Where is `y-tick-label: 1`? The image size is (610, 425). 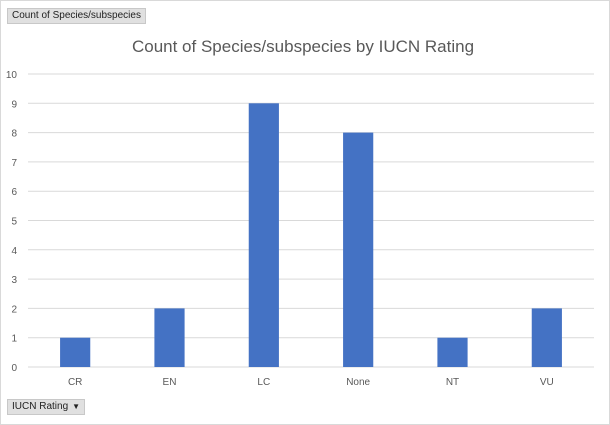 y-tick-label: 1 is located at coordinates (14, 339).